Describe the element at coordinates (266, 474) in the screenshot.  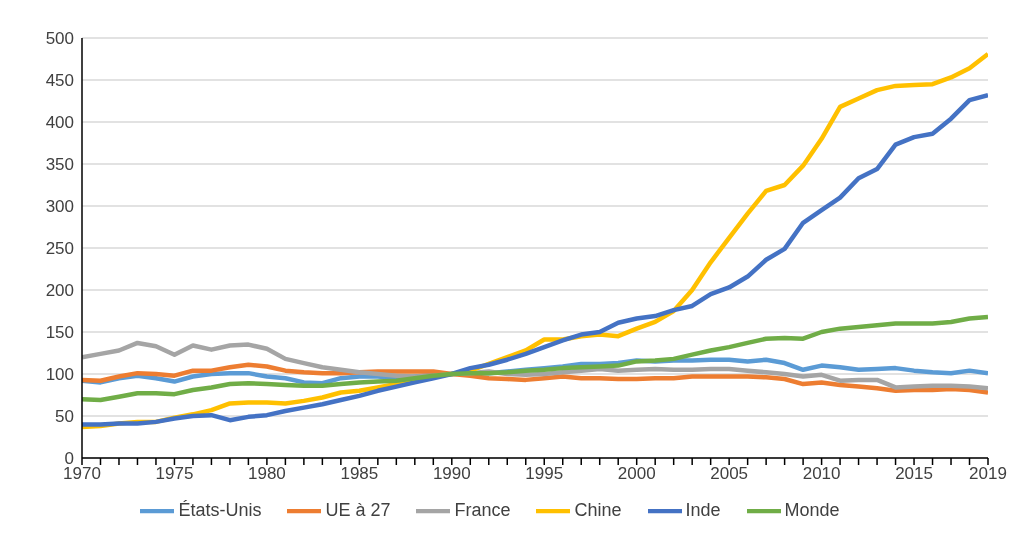
I see `x-tick-label: 1980` at that location.